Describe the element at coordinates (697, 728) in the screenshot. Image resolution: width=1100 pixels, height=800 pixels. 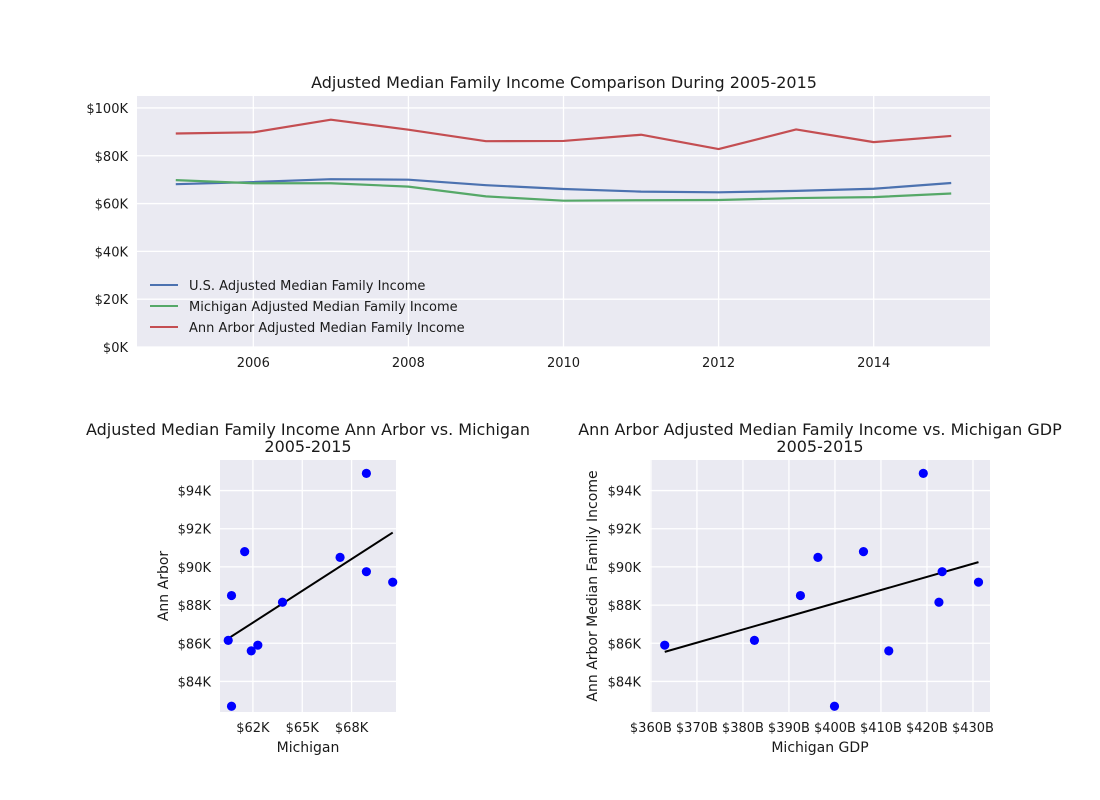
I see `x-tick-label: $370B` at that location.